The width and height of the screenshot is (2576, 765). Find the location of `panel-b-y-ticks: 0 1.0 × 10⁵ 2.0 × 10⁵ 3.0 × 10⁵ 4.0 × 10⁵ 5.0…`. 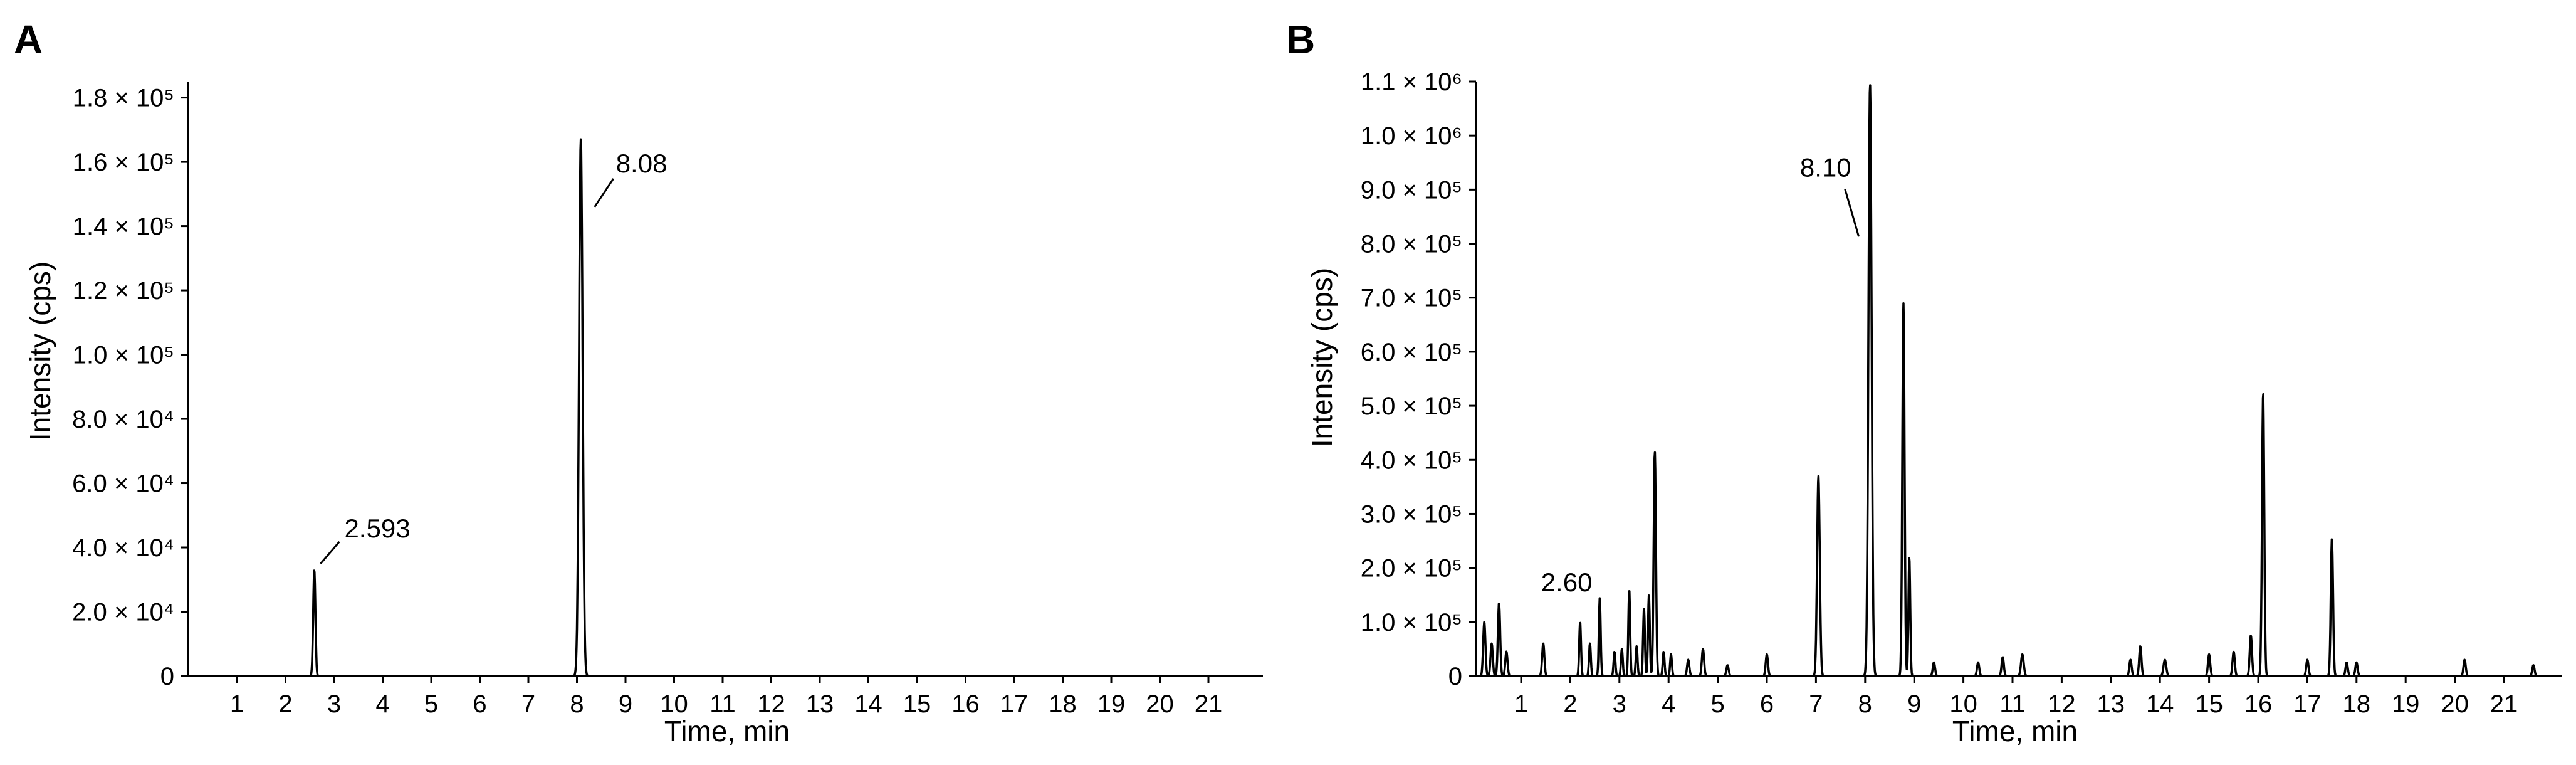

panel-b-y-ticks: 0 1.0 × 10⁵ 2.0 × 10⁵ 3.0 × 10⁵ 4.0 × 10⁵ 5.0… is located at coordinates (1418, 379).